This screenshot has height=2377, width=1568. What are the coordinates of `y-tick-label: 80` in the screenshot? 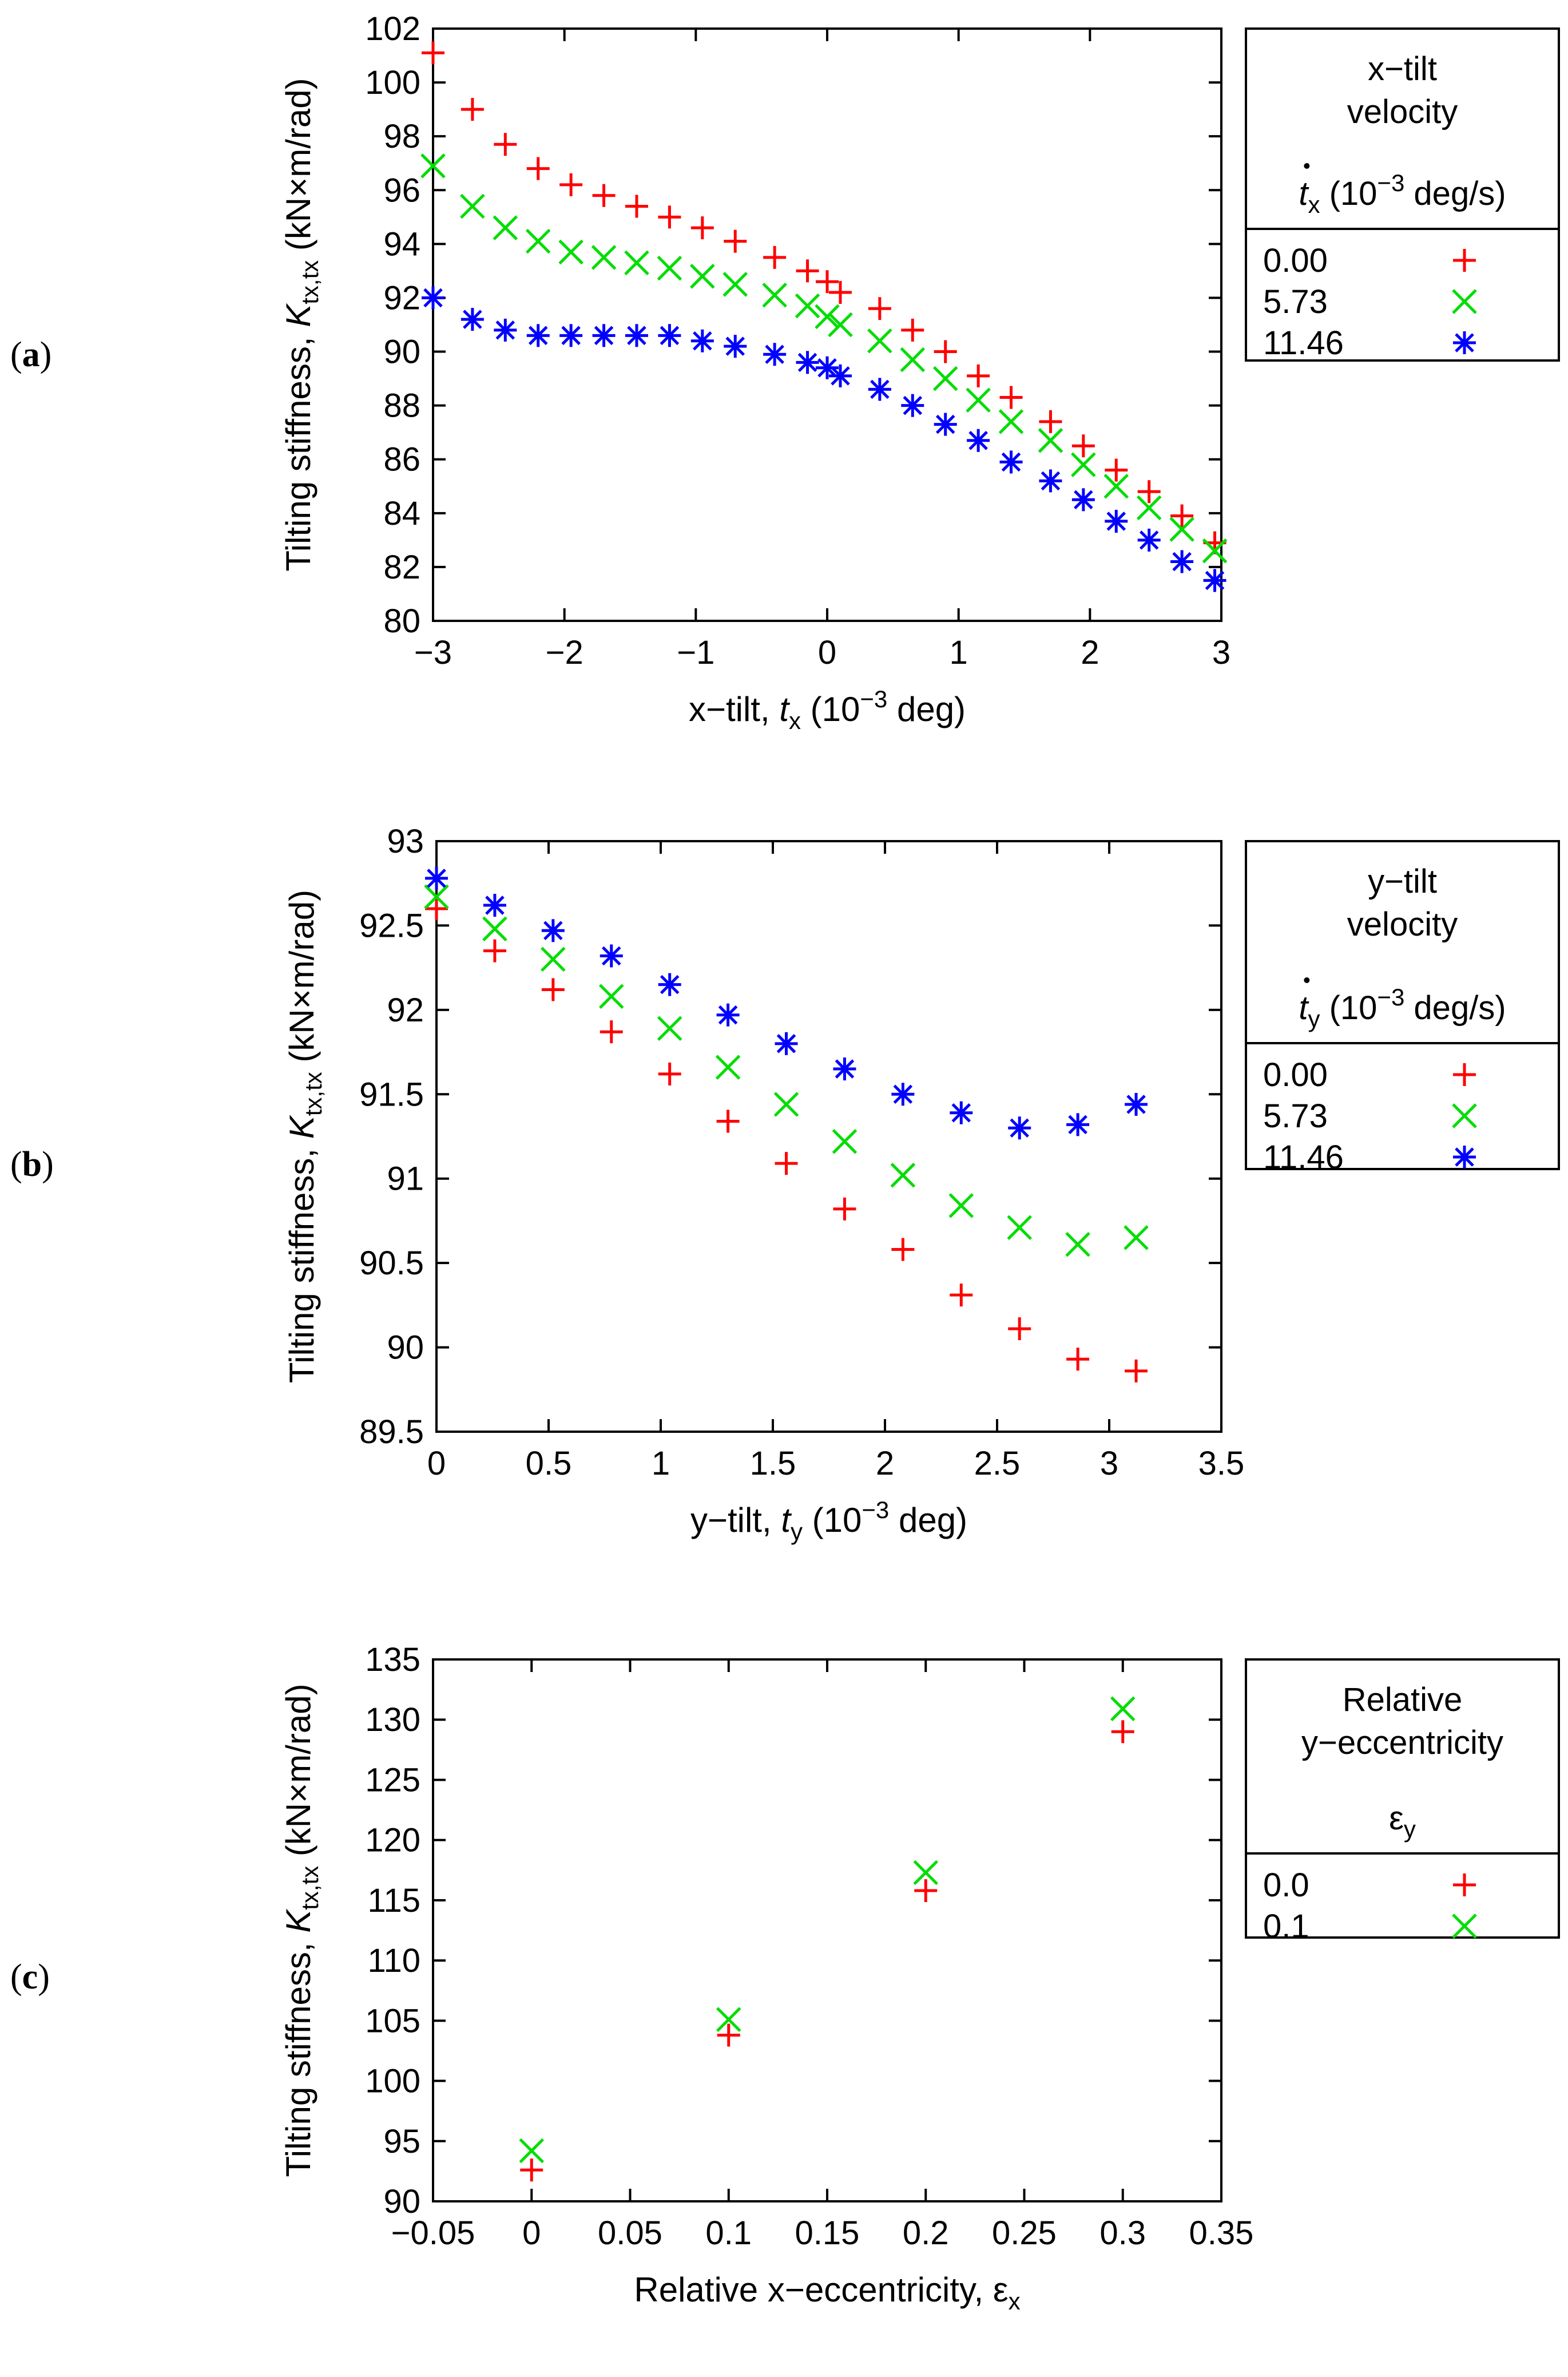 It's located at (401, 621).